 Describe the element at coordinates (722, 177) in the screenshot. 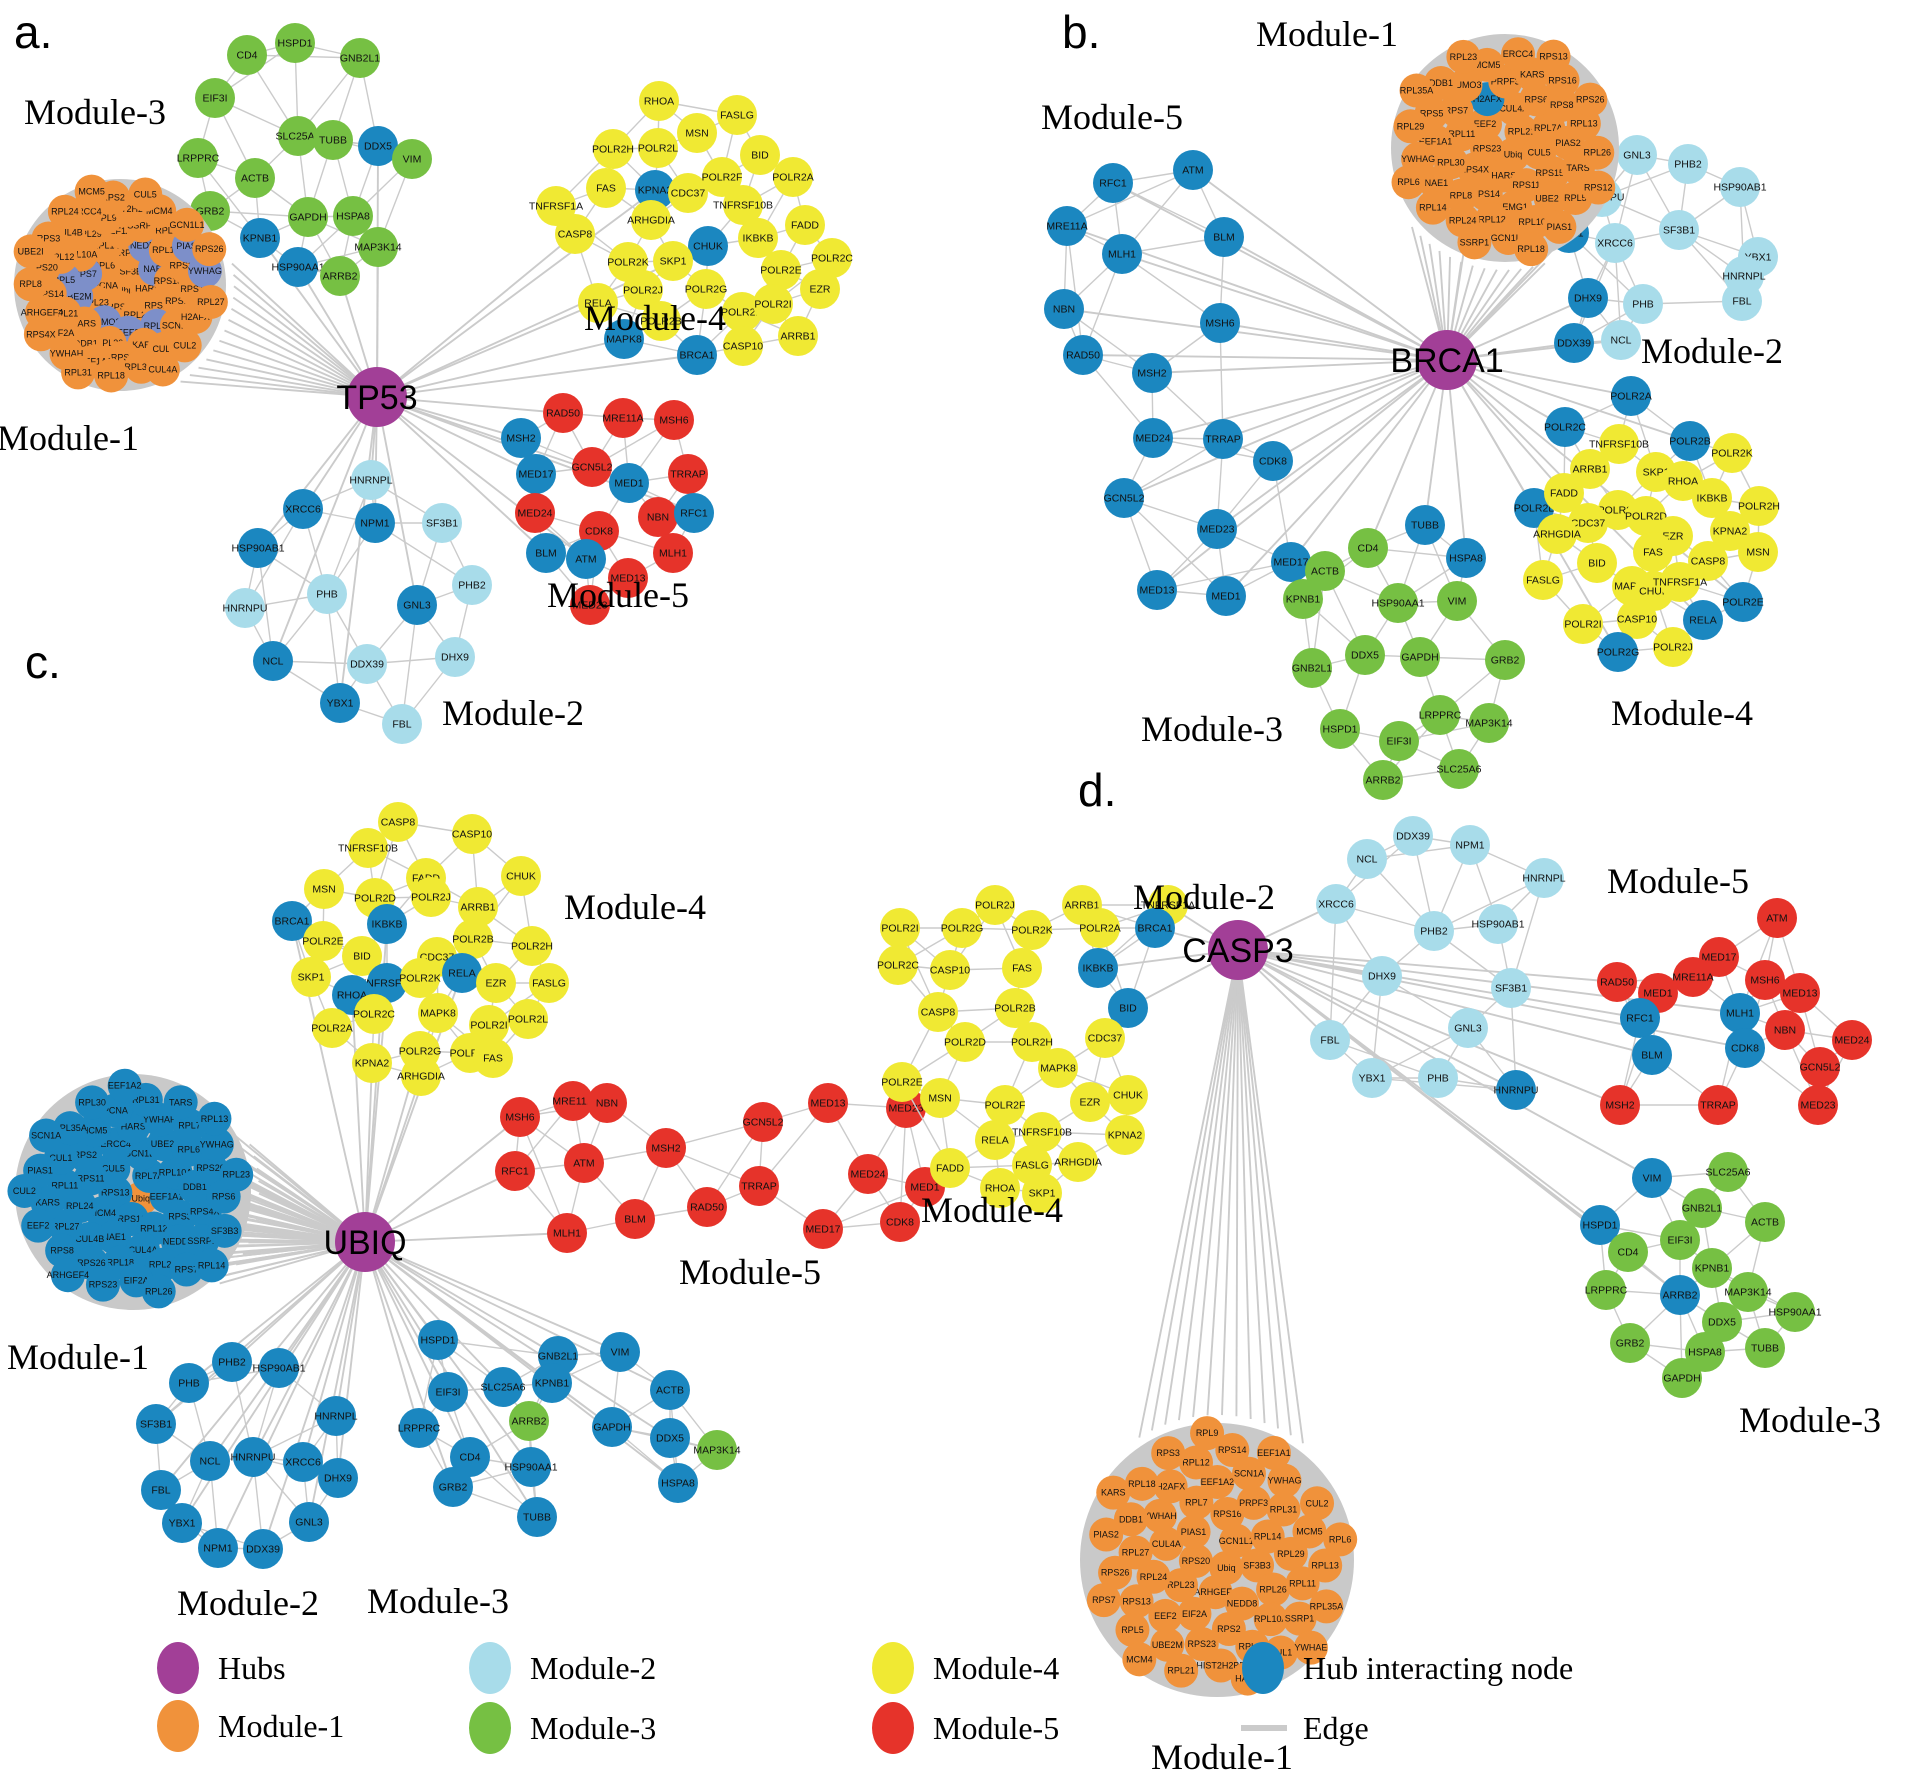

I see `node-polr2f: POLR2F` at that location.